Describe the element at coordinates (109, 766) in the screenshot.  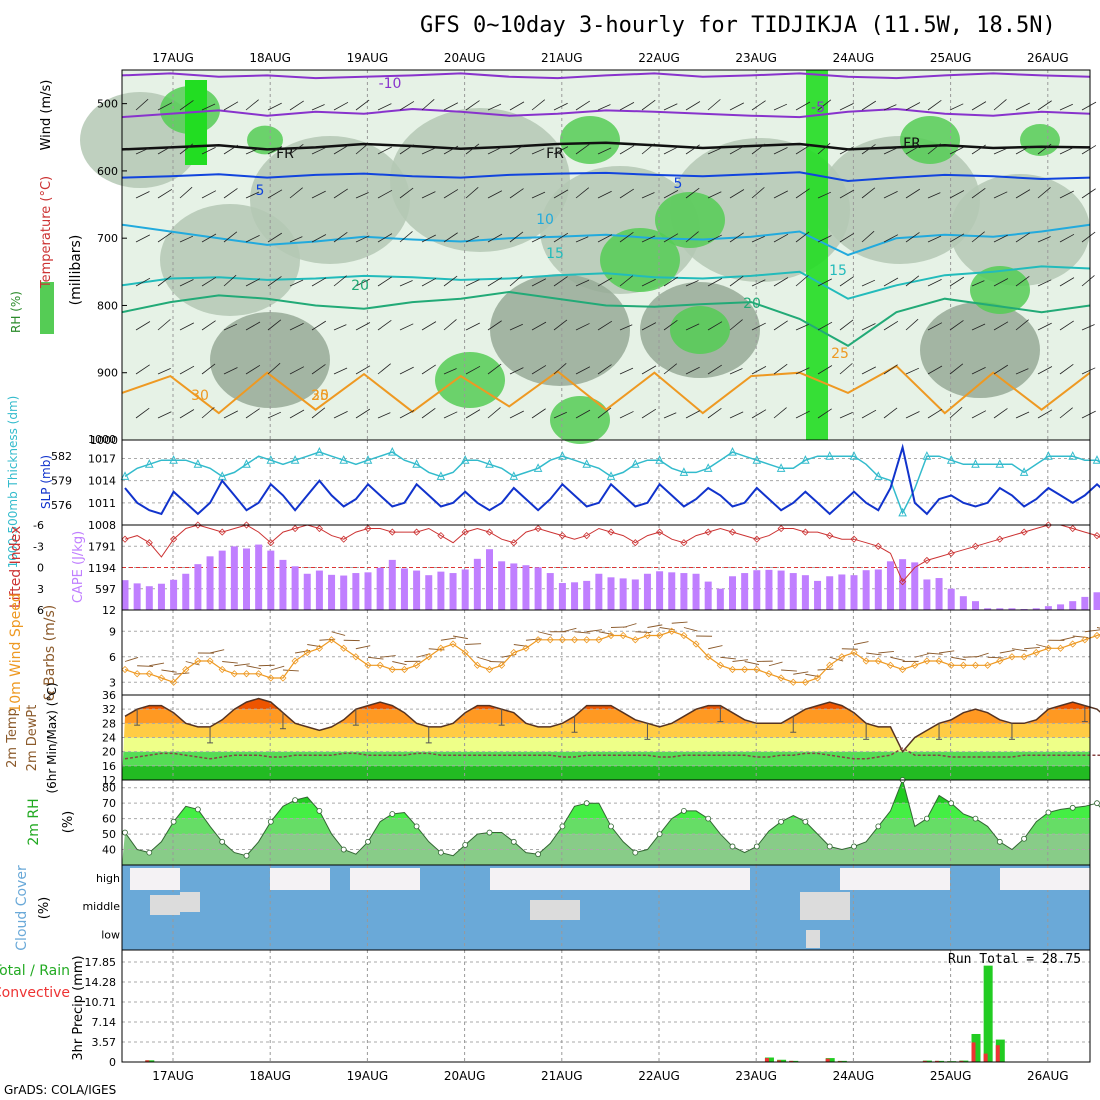
I see `temp-tick-label: 16` at that location.